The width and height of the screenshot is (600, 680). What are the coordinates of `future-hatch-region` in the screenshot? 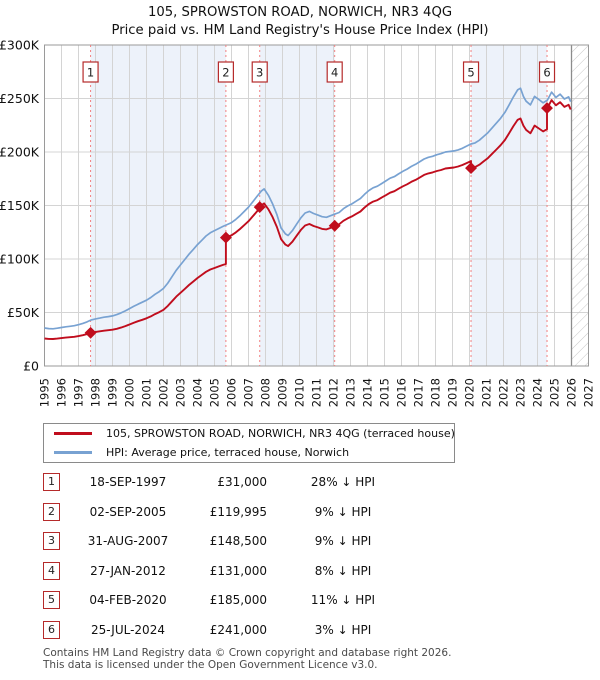 It's located at (580, 205).